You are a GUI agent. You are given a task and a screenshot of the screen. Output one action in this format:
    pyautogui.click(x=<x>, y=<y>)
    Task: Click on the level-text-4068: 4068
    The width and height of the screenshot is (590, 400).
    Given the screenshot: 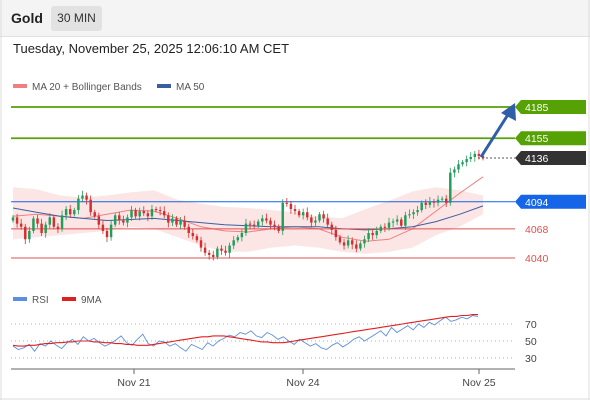 What is the action you would take?
    pyautogui.click(x=537, y=230)
    